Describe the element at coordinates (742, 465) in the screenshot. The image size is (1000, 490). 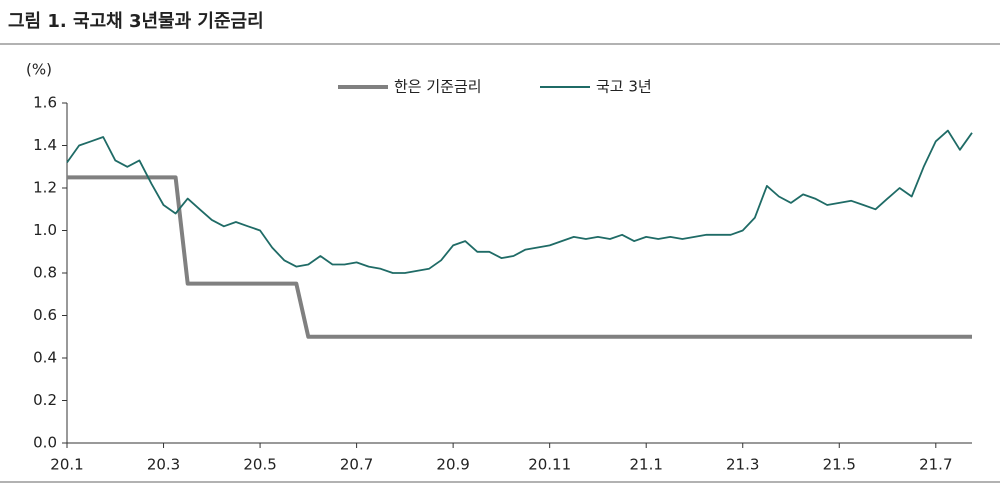
I see `x-tick-label: 21.3` at that location.